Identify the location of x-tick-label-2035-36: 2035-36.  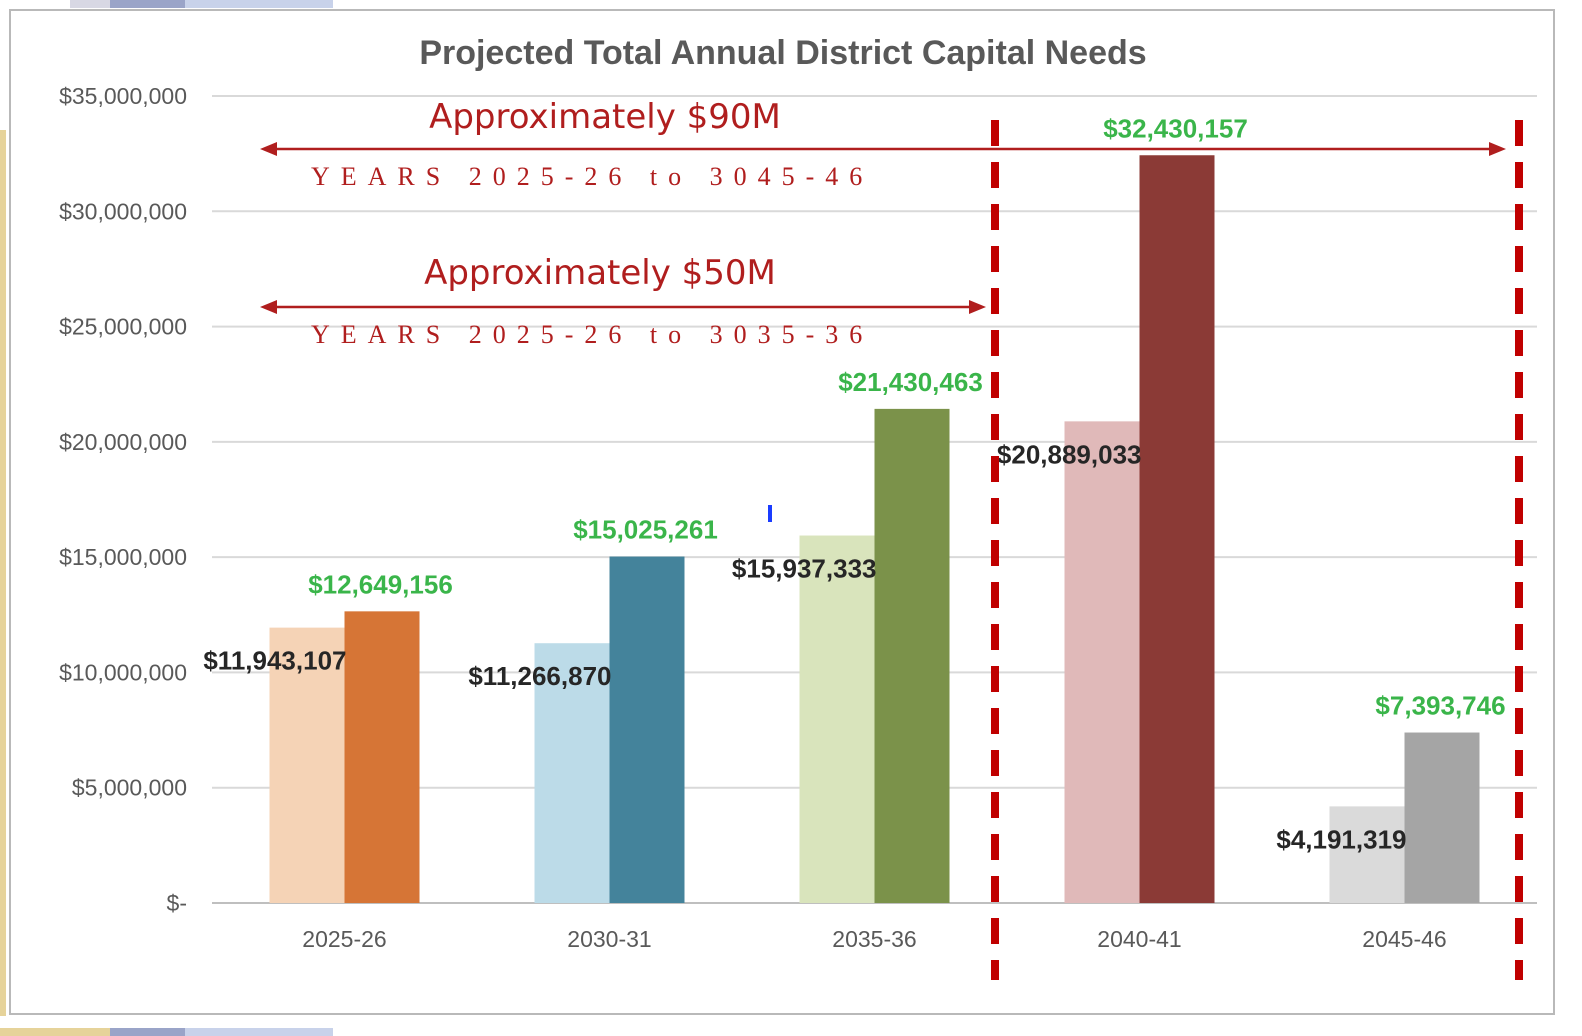
(874, 939).